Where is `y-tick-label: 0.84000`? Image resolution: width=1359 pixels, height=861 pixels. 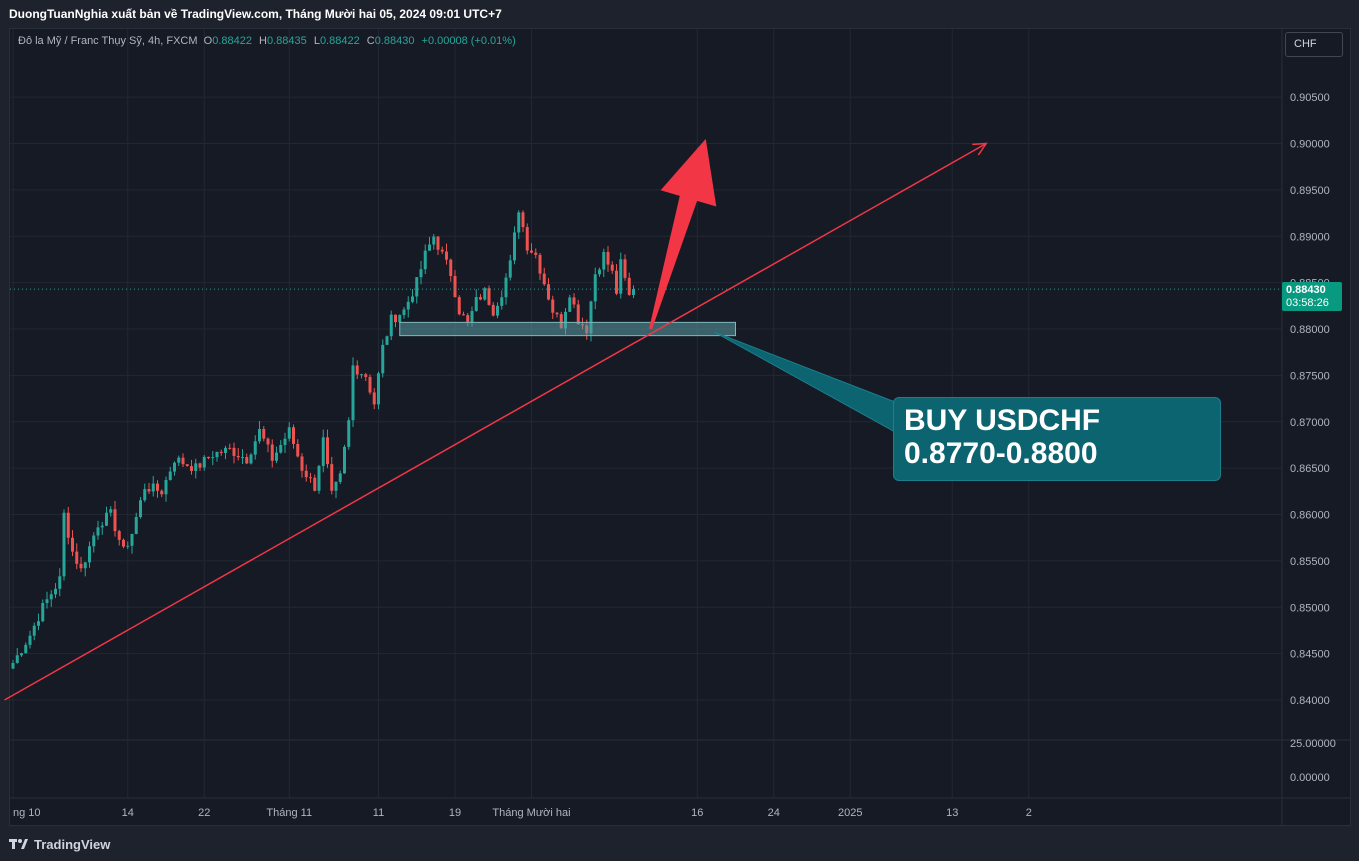
y-tick-label: 0.84000 is located at coordinates (1310, 701).